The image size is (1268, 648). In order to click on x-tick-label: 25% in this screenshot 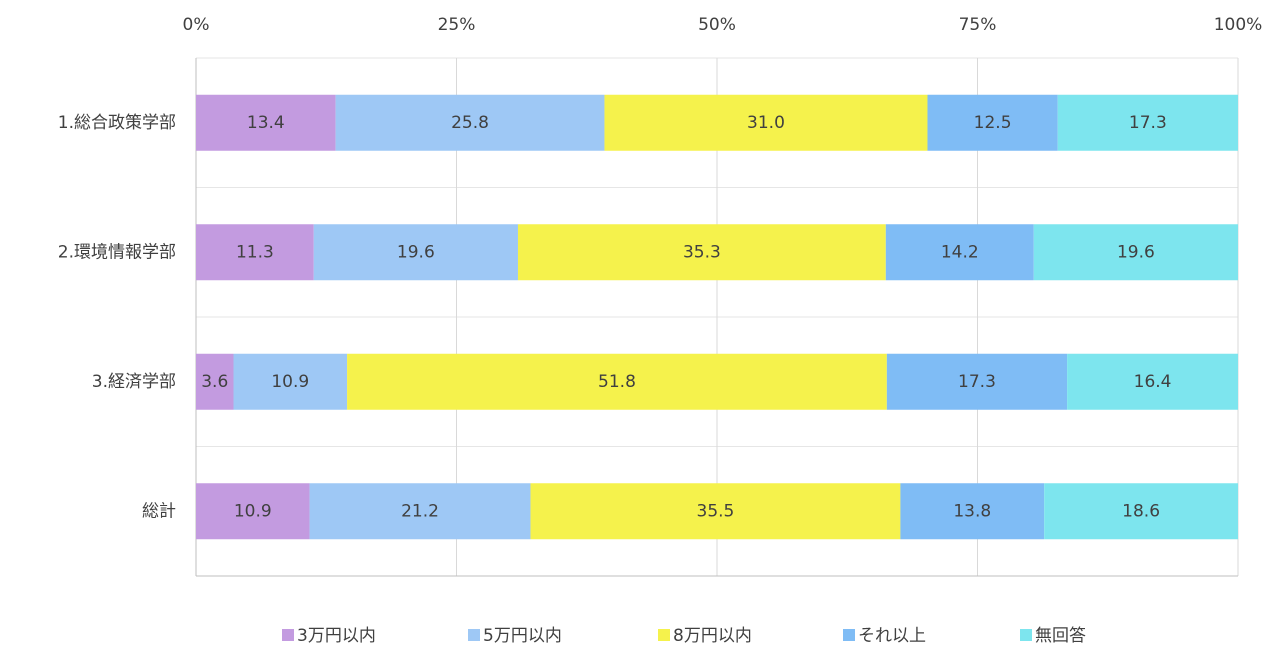, I will do `click(457, 25)`.